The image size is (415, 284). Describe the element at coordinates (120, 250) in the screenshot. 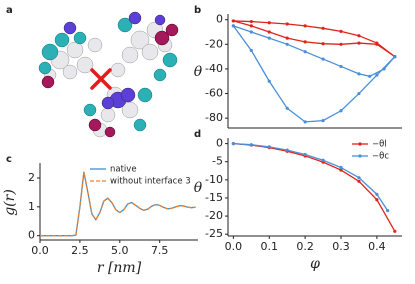

I see `x-tick-label: 5.0` at that location.